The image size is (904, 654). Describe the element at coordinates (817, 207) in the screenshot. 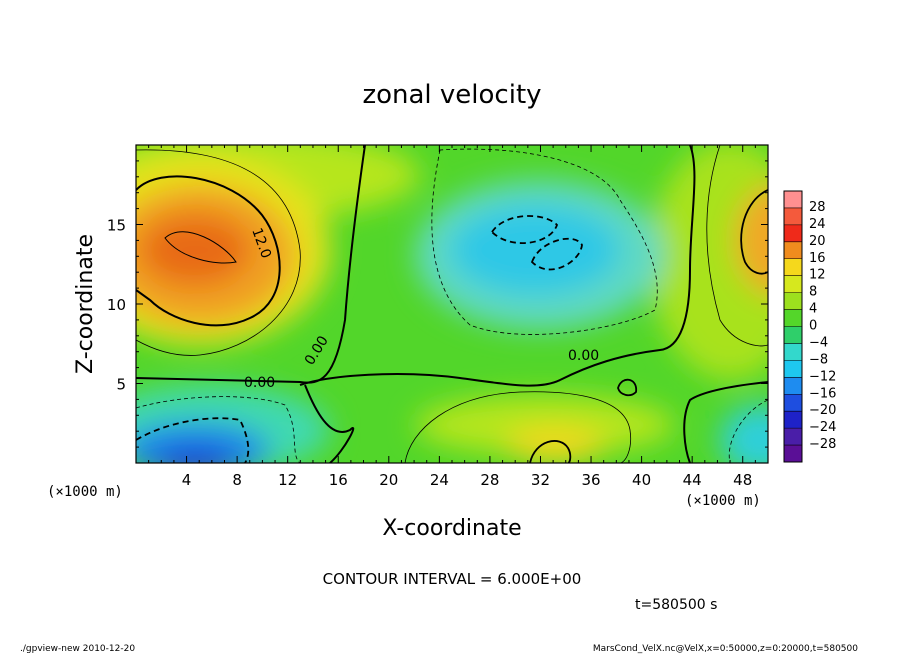

I see `colorbar-label: 28` at that location.